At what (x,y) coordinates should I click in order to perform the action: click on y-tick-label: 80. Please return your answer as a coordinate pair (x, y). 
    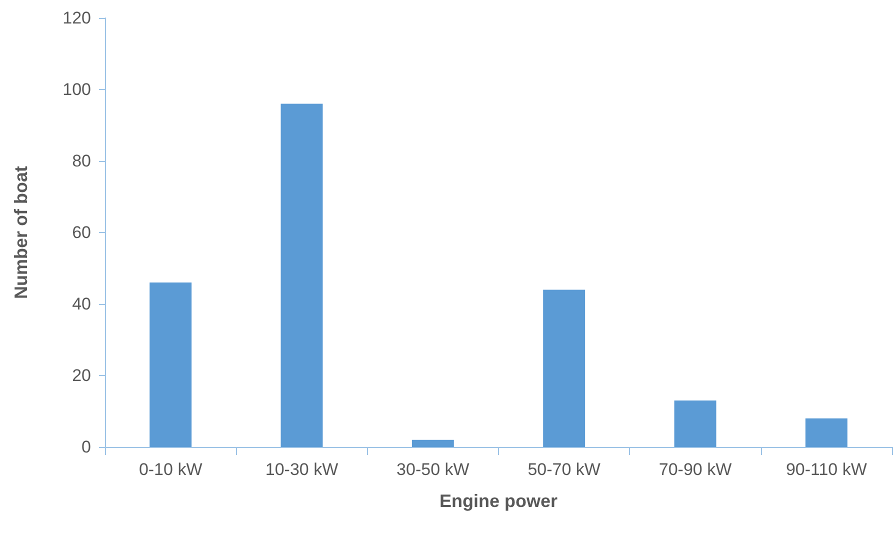
    Looking at the image, I should click on (81, 161).